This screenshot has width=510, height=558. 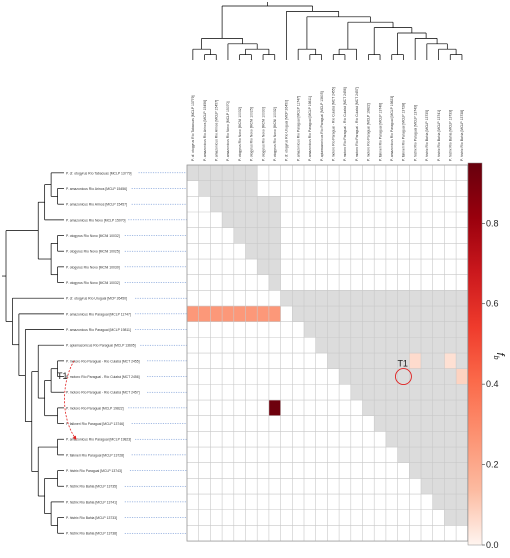 What do you see at coordinates (33, 353) in the screenshot?
I see `left-dendrogram` at bounding box center [33, 353].